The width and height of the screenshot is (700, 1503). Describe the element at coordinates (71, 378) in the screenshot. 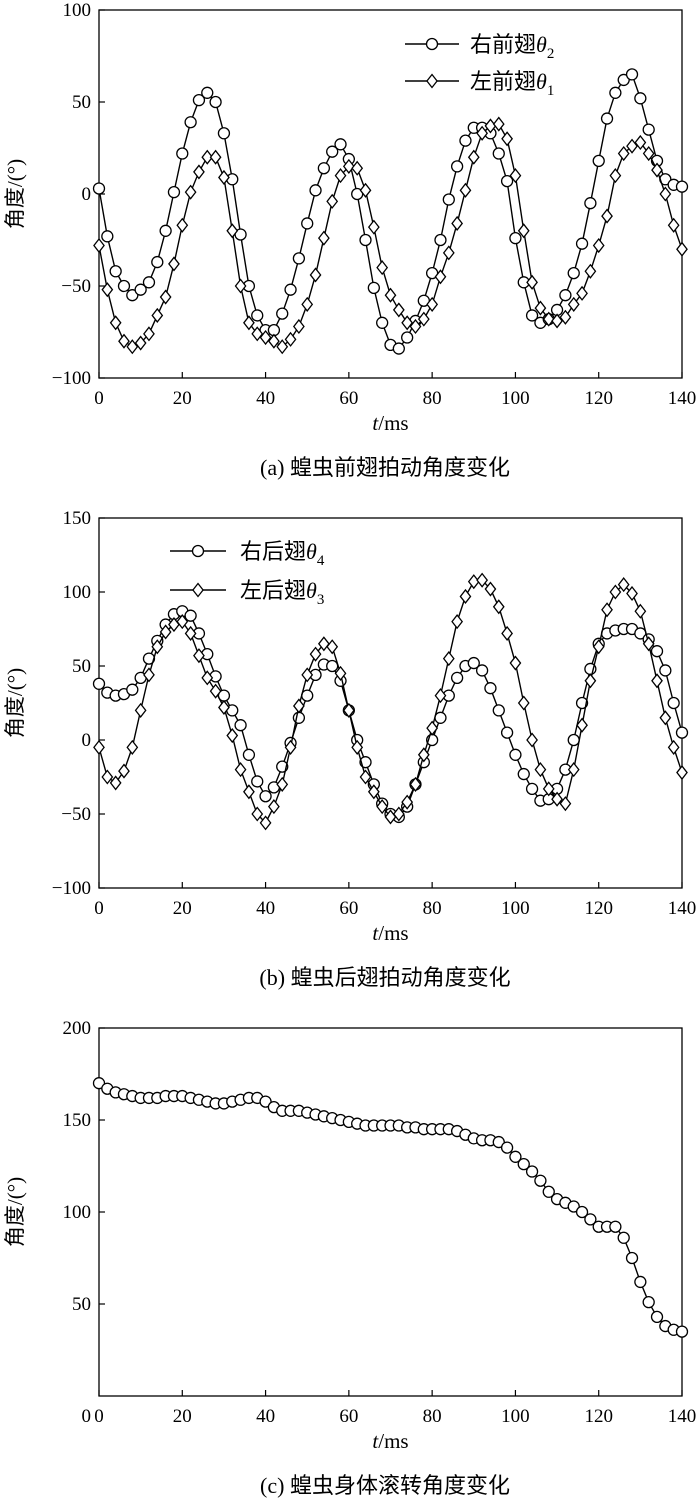

I see `y-tick-label: −100` at that location.